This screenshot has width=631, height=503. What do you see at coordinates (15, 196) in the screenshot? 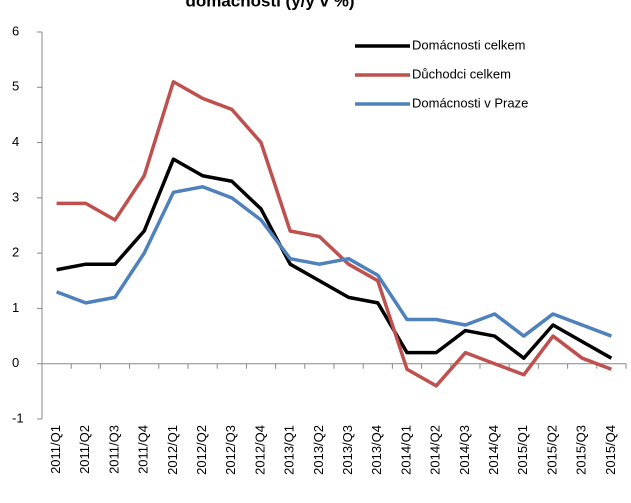
I see `y-tick-label: 3` at bounding box center [15, 196].